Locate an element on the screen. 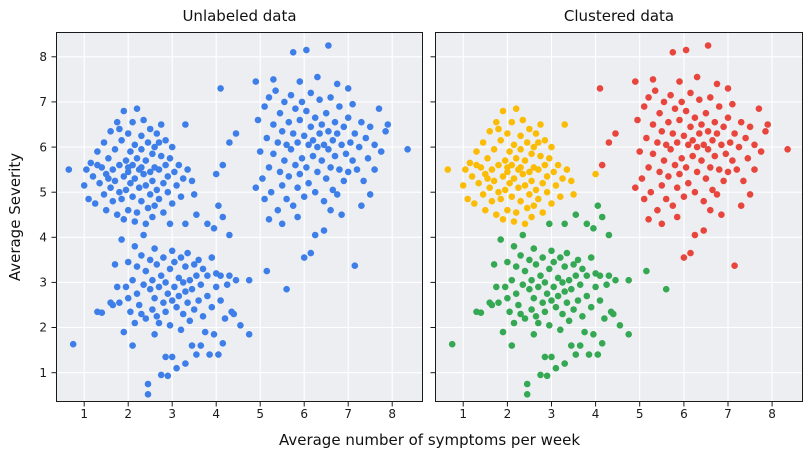 The width and height of the screenshot is (811, 461). y-ticks: 1 2 3 4 5 6 7 8 is located at coordinates (47, 215).